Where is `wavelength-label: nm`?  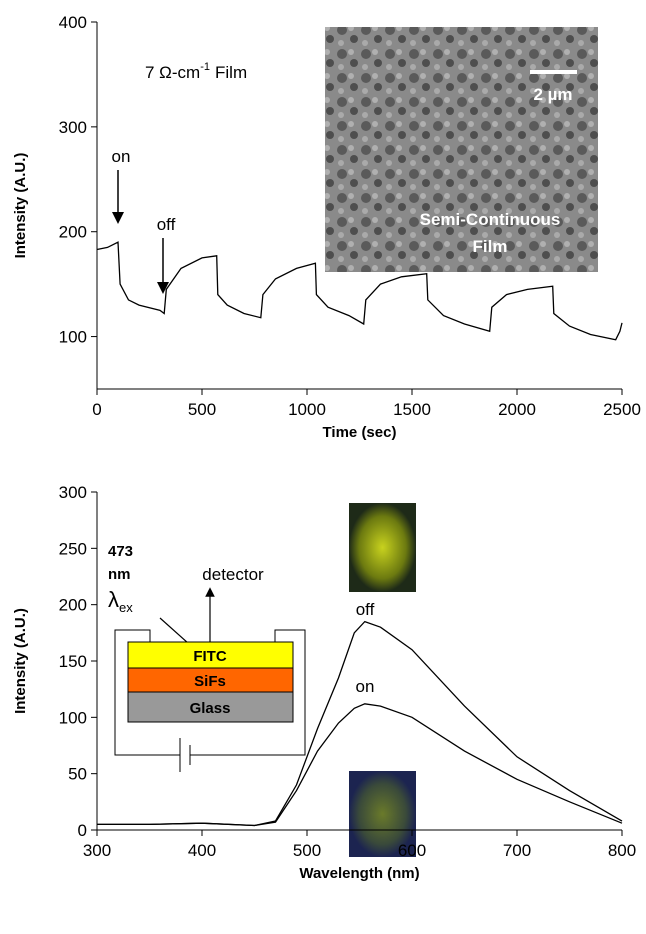 wavelength-label: nm is located at coordinates (119, 574).